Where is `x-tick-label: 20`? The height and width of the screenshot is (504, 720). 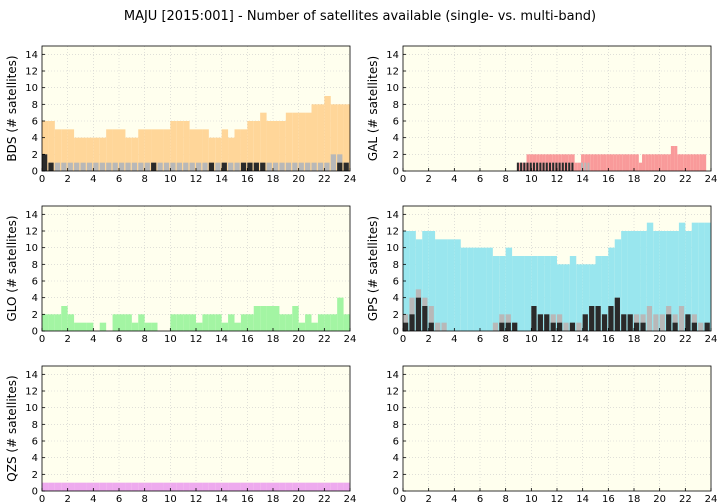 x-tick-label: 20 is located at coordinates (298, 339).